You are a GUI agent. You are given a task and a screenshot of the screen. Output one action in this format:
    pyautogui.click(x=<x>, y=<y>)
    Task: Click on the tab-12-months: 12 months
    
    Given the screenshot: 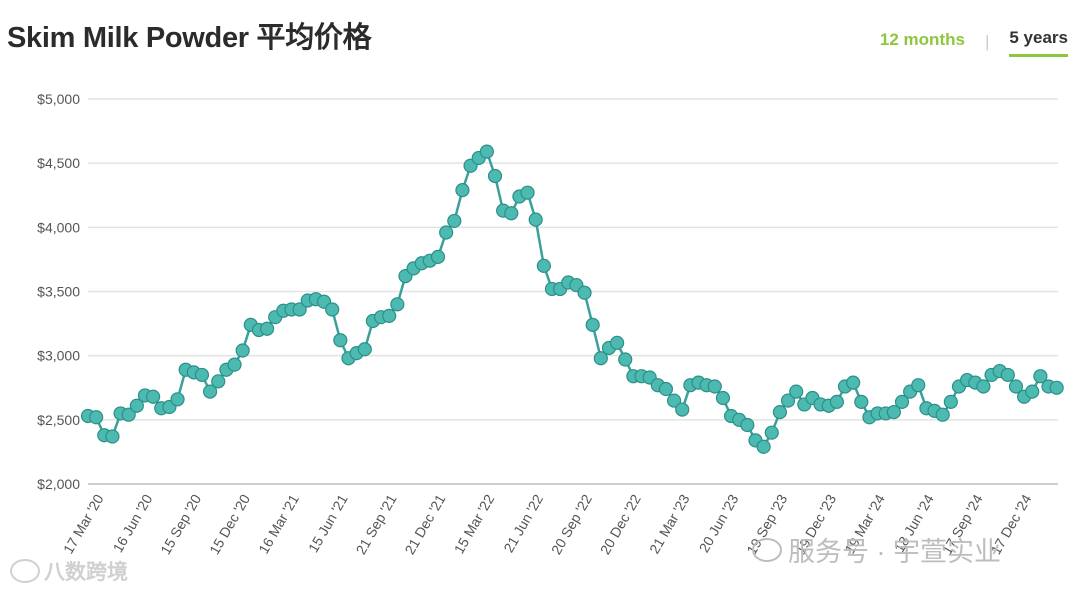 What is the action you would take?
    pyautogui.click(x=922, y=39)
    